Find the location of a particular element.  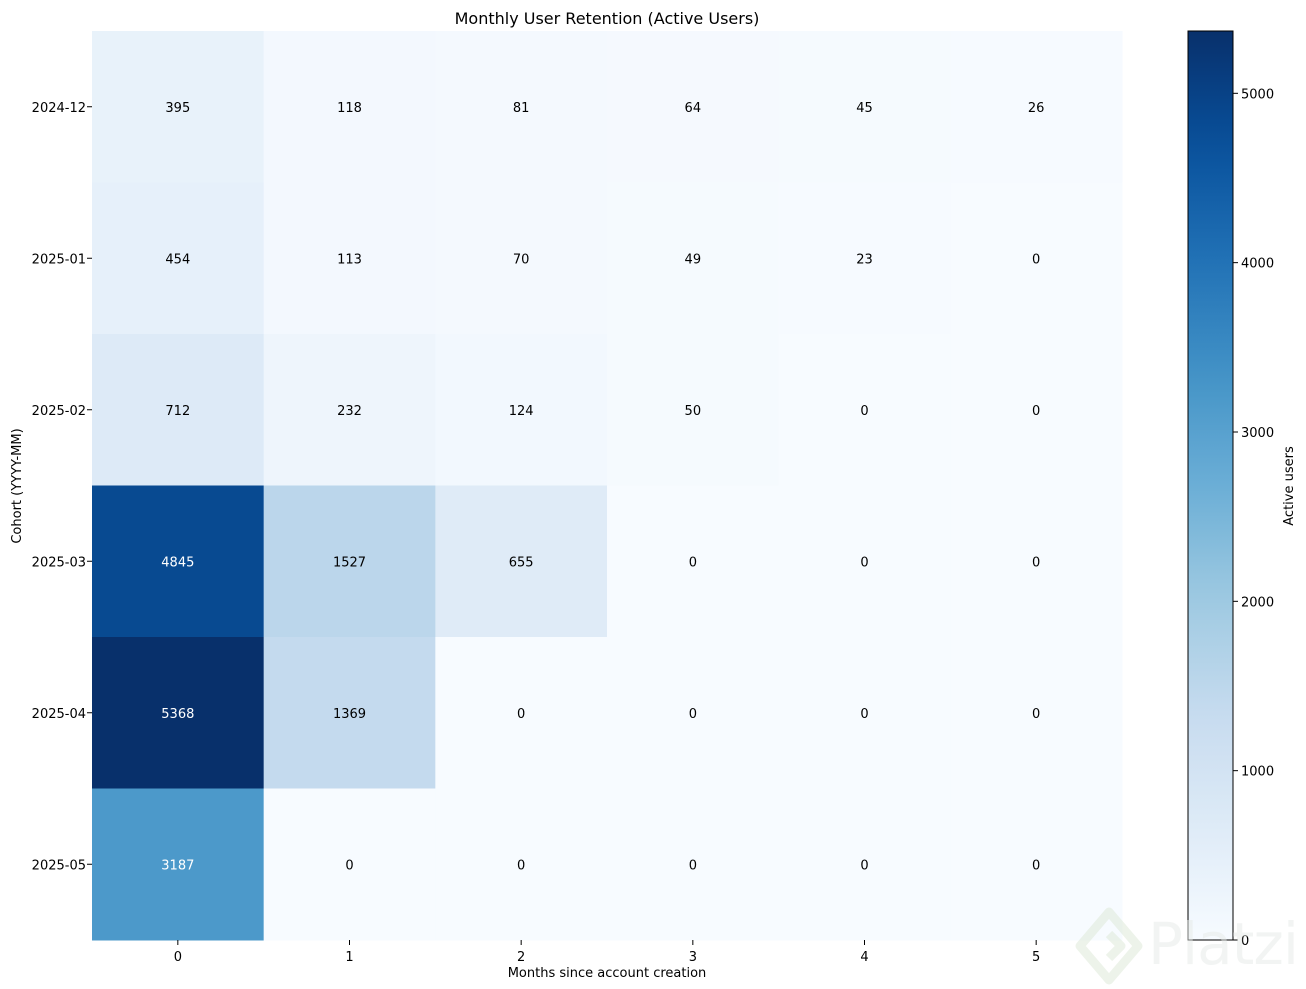

x-tick-label: 4 is located at coordinates (864, 957).